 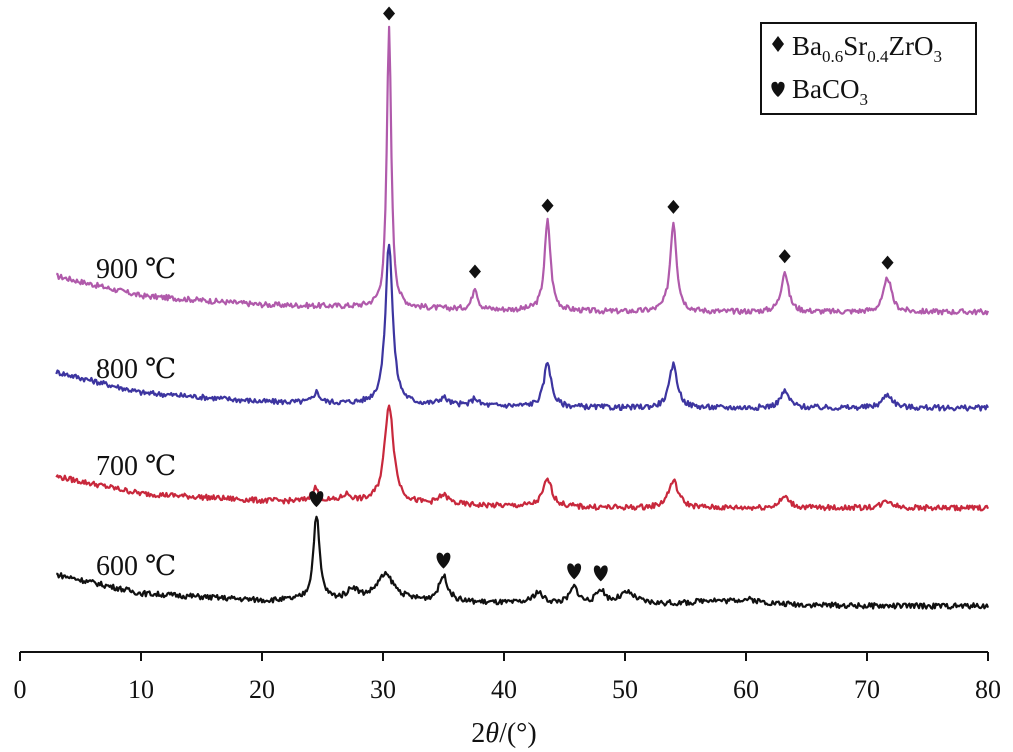 I want to click on x-ticks: 0 10 20 30 40 50 60 70 80, so click(x=507, y=678).